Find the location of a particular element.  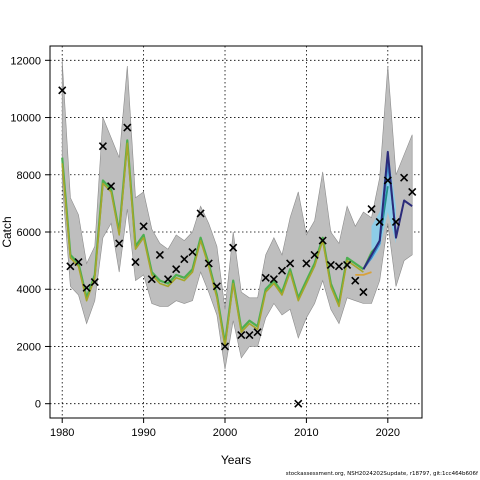

y-tick-label: 6000 is located at coordinates (29, 233).